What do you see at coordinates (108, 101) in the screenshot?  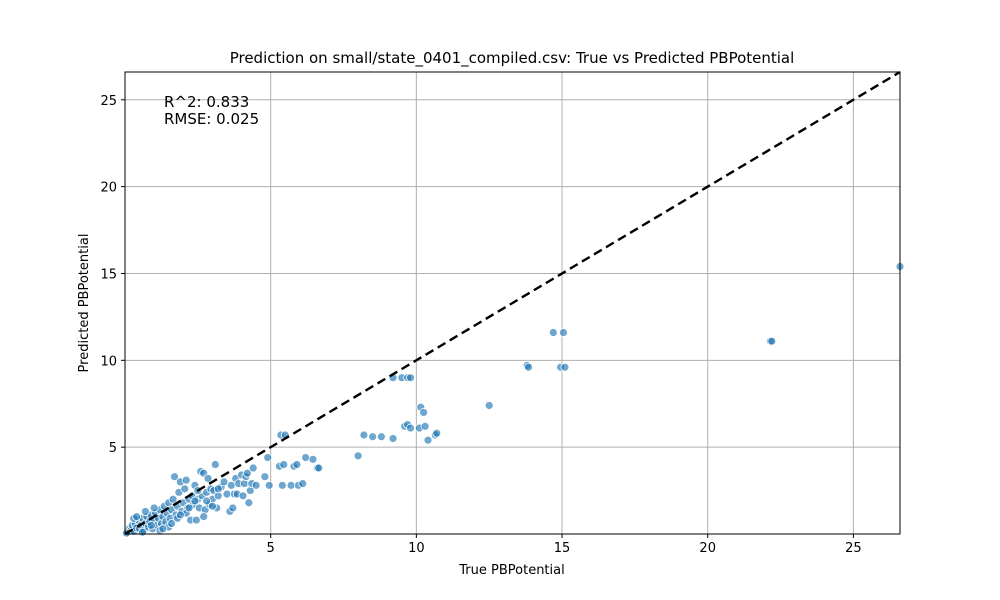 I see `y-tick-label: 25` at bounding box center [108, 101].